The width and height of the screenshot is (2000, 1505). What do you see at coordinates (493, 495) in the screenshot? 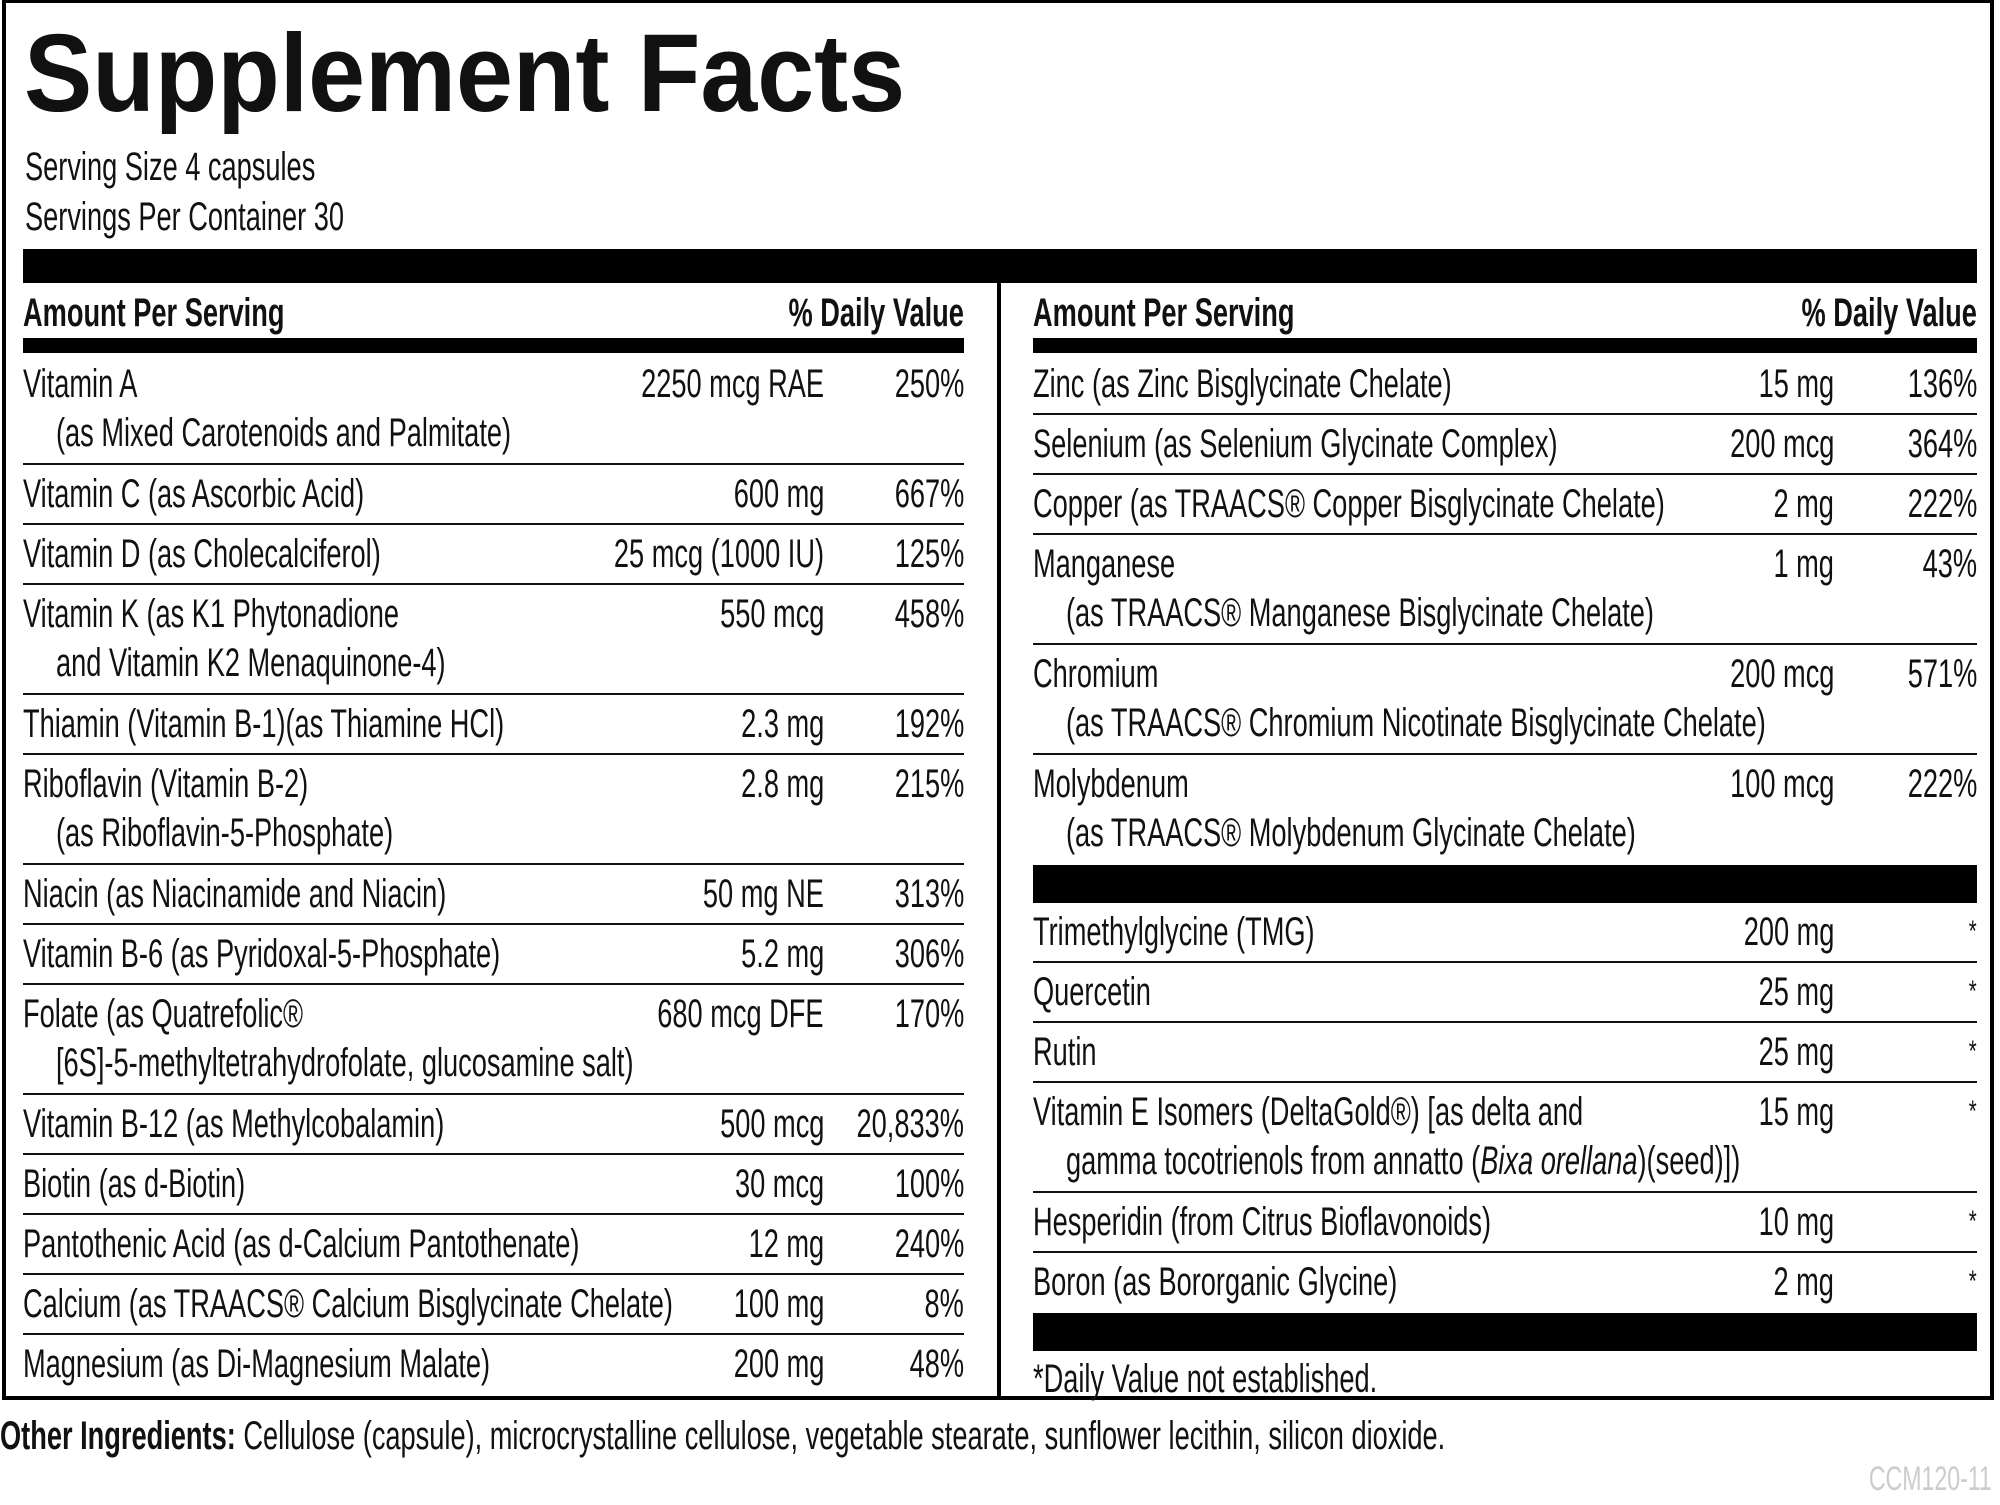
I see `nutrient-row: Vitamin C (as Ascorbic Acid) 600 mg 667%` at bounding box center [493, 495].